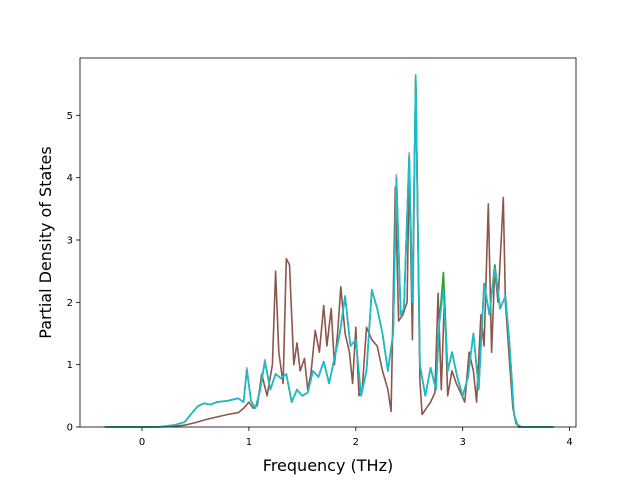 The image size is (640, 480). What do you see at coordinates (142, 442) in the screenshot?
I see `x-tick-label: 0` at bounding box center [142, 442].